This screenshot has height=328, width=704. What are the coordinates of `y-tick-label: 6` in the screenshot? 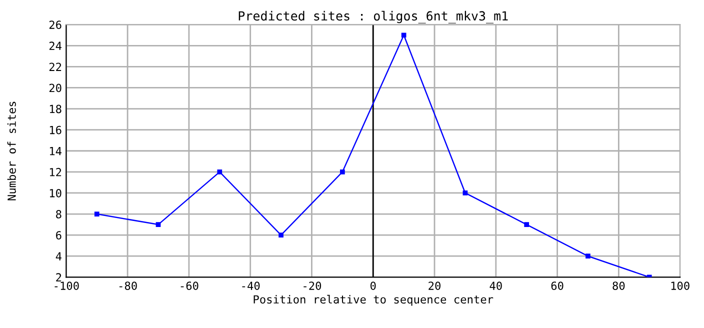 It's located at (59, 235).